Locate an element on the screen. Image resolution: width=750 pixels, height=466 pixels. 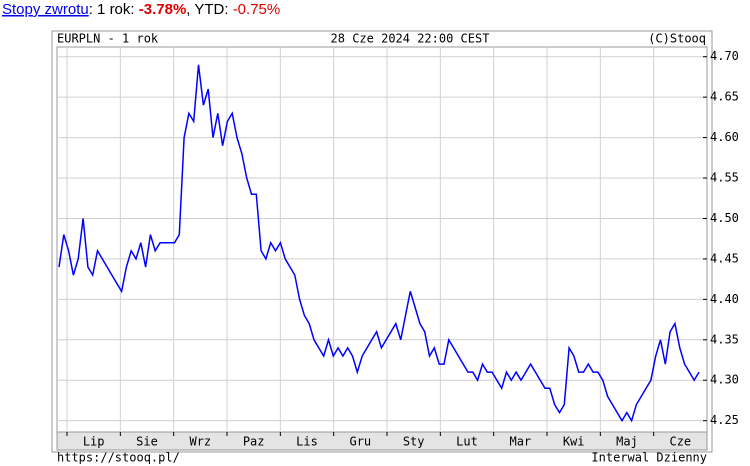
returns-label: , YTD: is located at coordinates (209, 9).